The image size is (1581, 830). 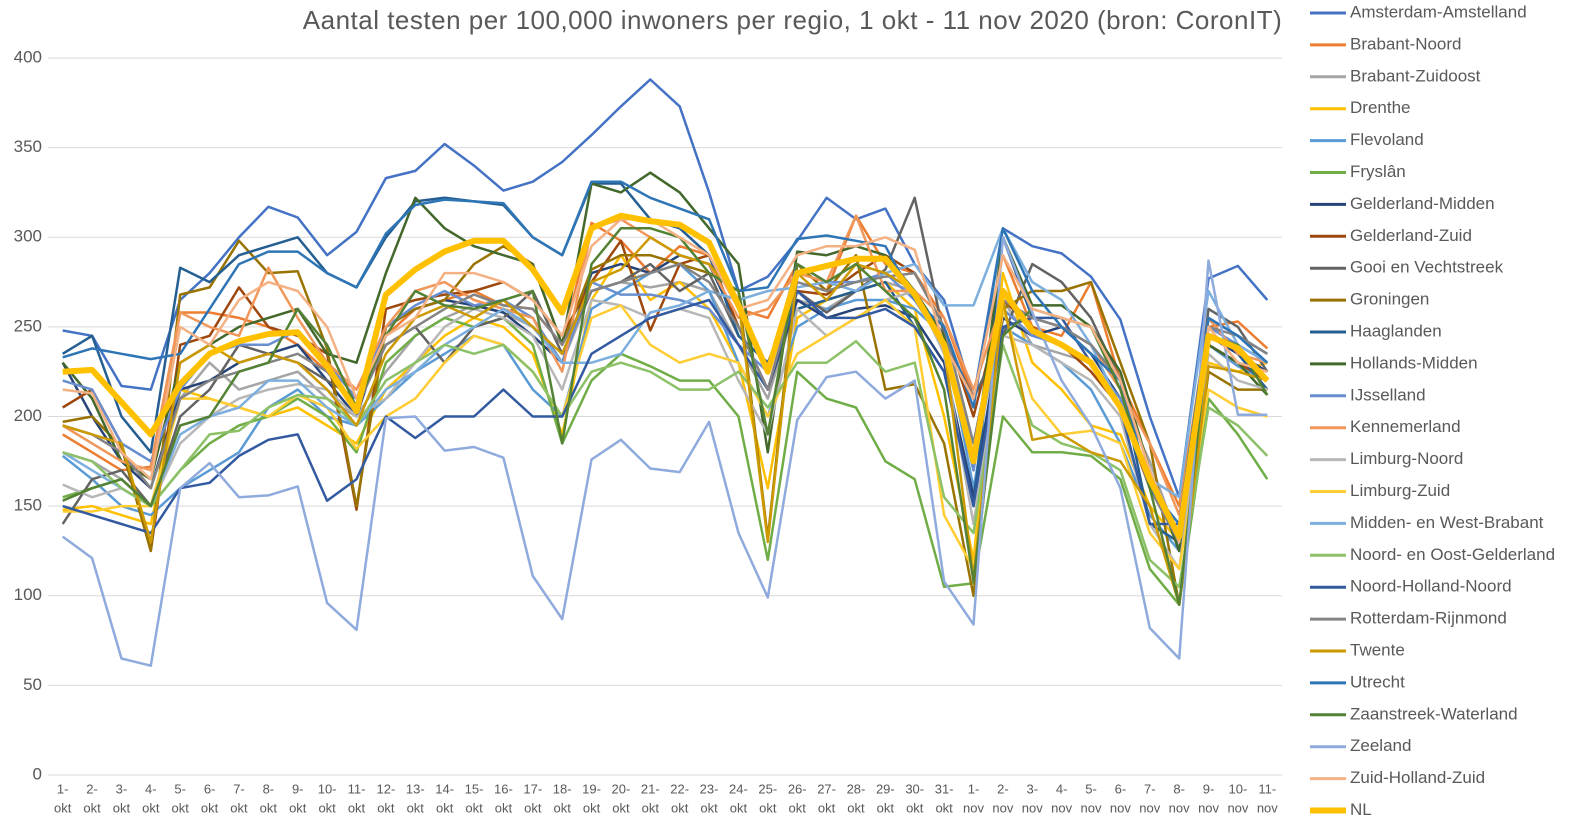 I want to click on x-tick-label: 22-, so click(x=679, y=788).